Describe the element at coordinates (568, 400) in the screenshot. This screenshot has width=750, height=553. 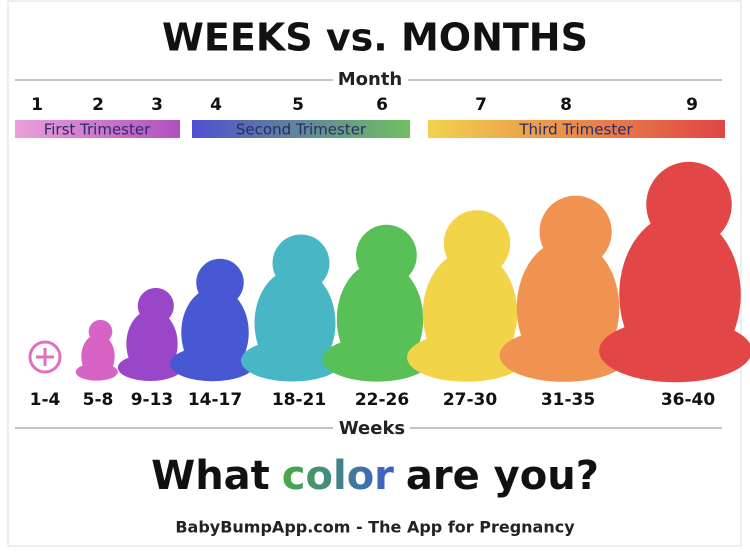
I see `week-range: 31-35` at that location.